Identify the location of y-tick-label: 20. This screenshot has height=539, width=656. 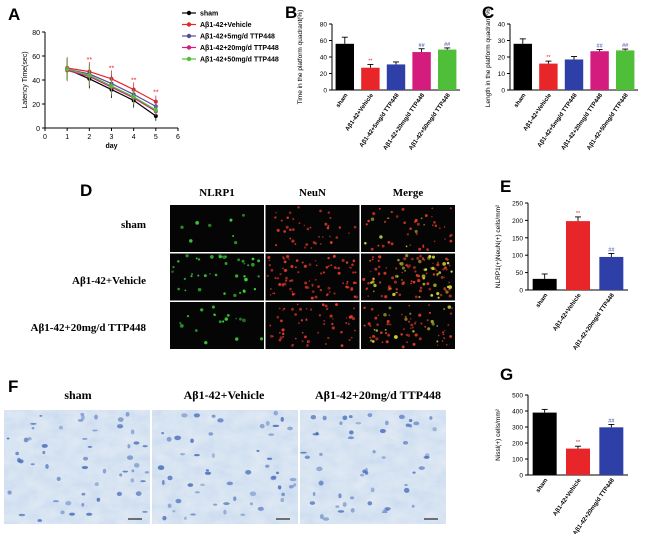
(324, 74).